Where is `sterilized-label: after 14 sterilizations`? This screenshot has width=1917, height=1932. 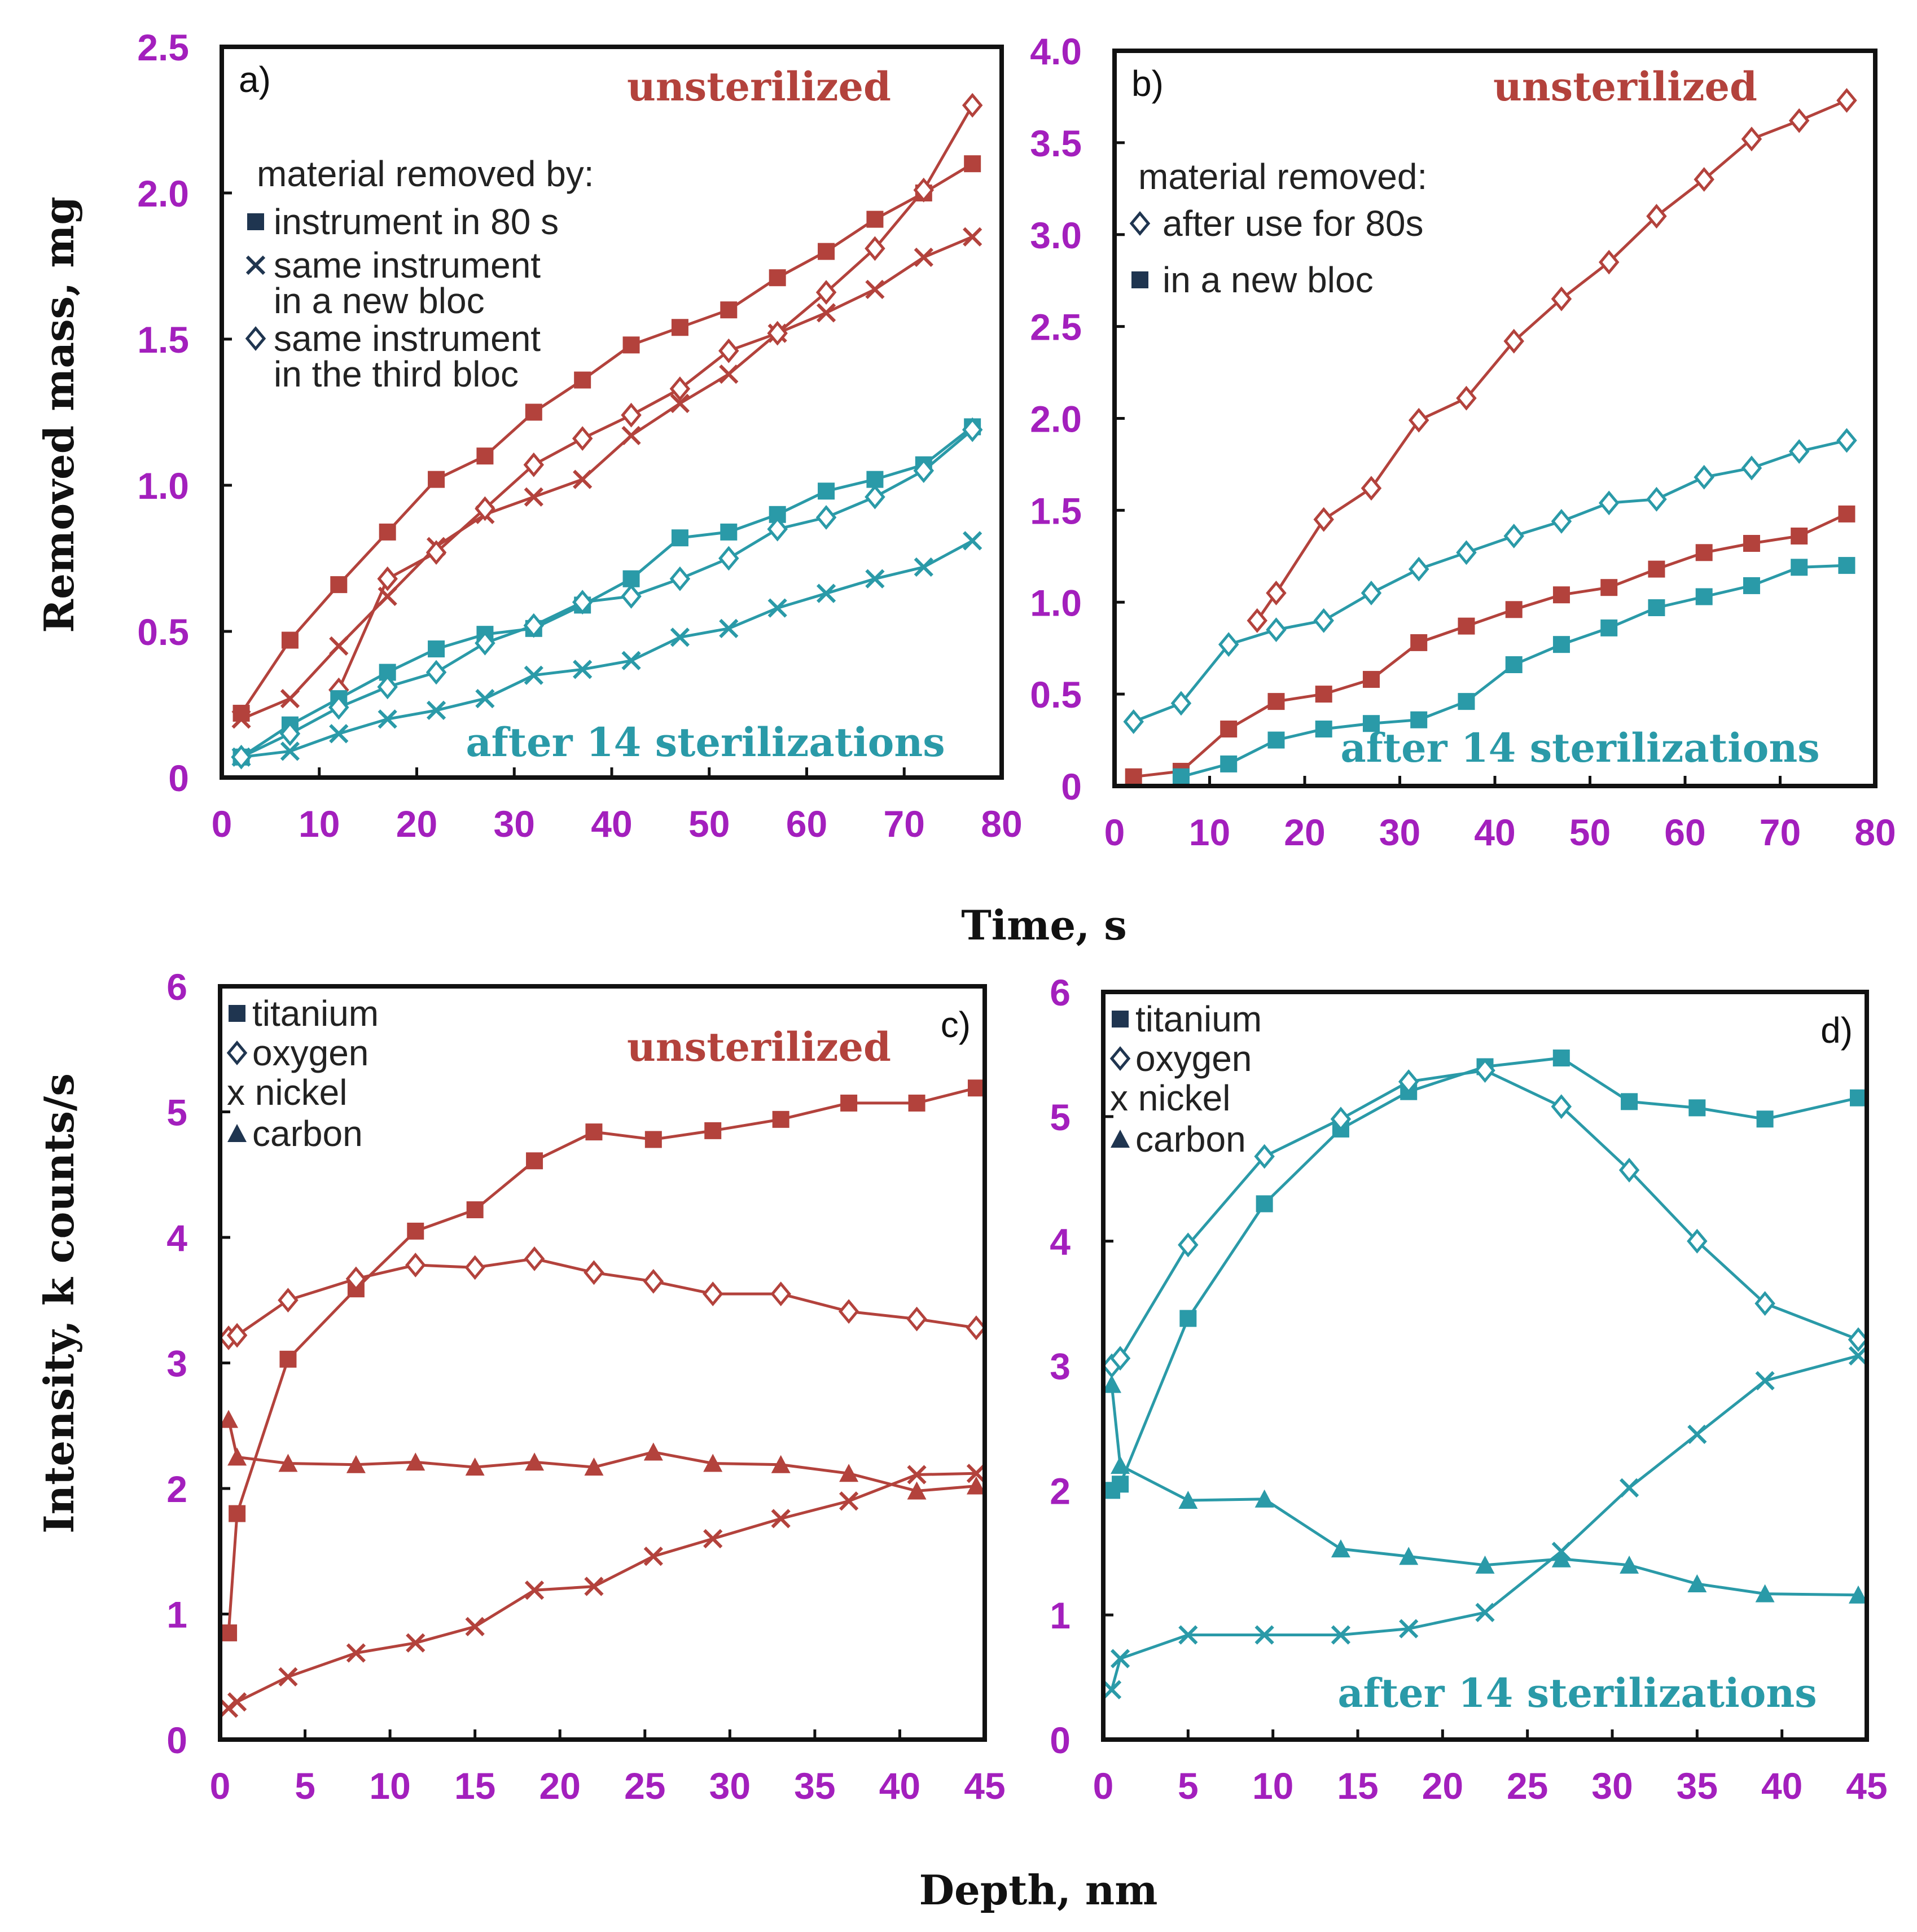 sterilized-label: after 14 sterilizations is located at coordinates (1580, 748).